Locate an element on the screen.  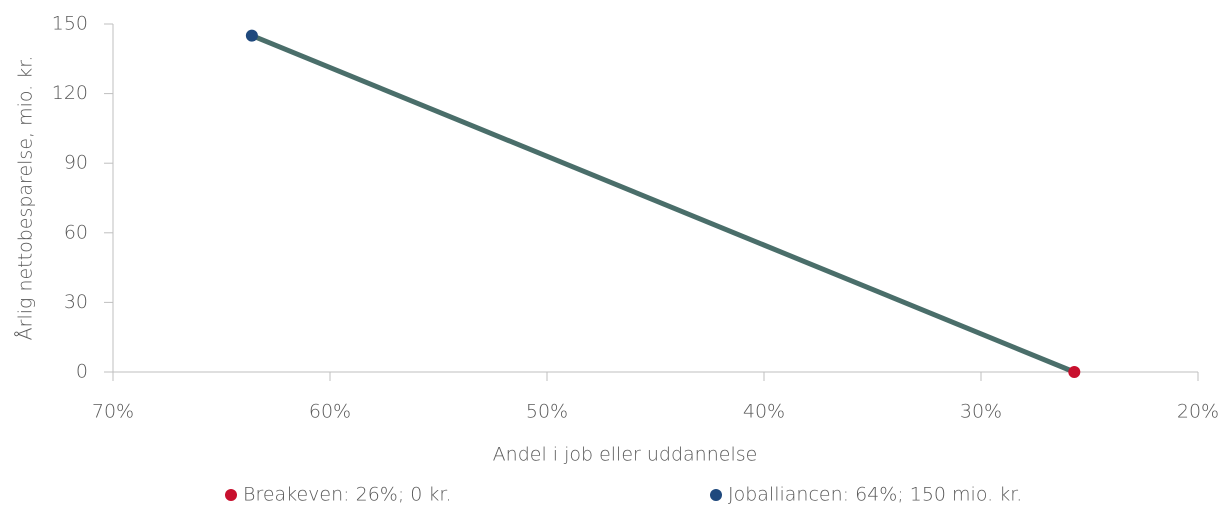
x-tick-label: 50% is located at coordinates (547, 412).